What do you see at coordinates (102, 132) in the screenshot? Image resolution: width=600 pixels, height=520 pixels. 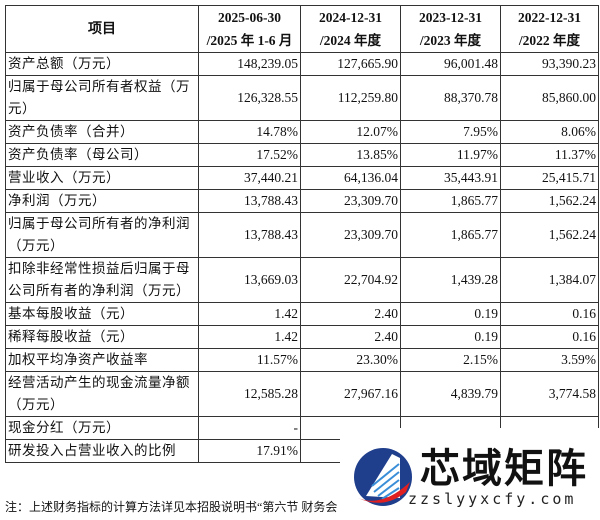 I see `row-label: 资产负债率（合并）` at bounding box center [102, 132].